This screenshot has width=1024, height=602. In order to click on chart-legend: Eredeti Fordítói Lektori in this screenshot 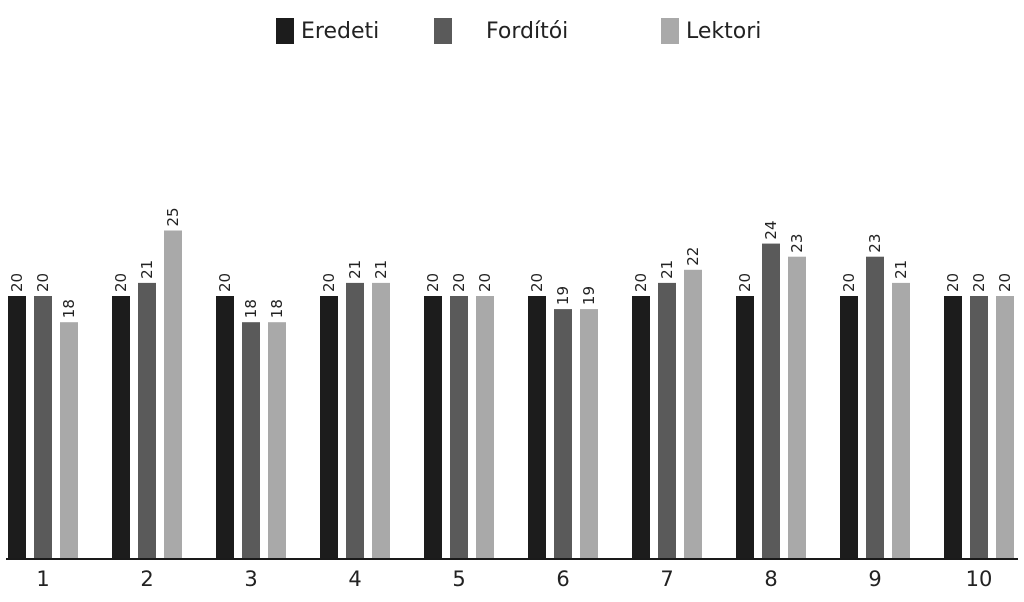, I will do `click(512, 31)`.